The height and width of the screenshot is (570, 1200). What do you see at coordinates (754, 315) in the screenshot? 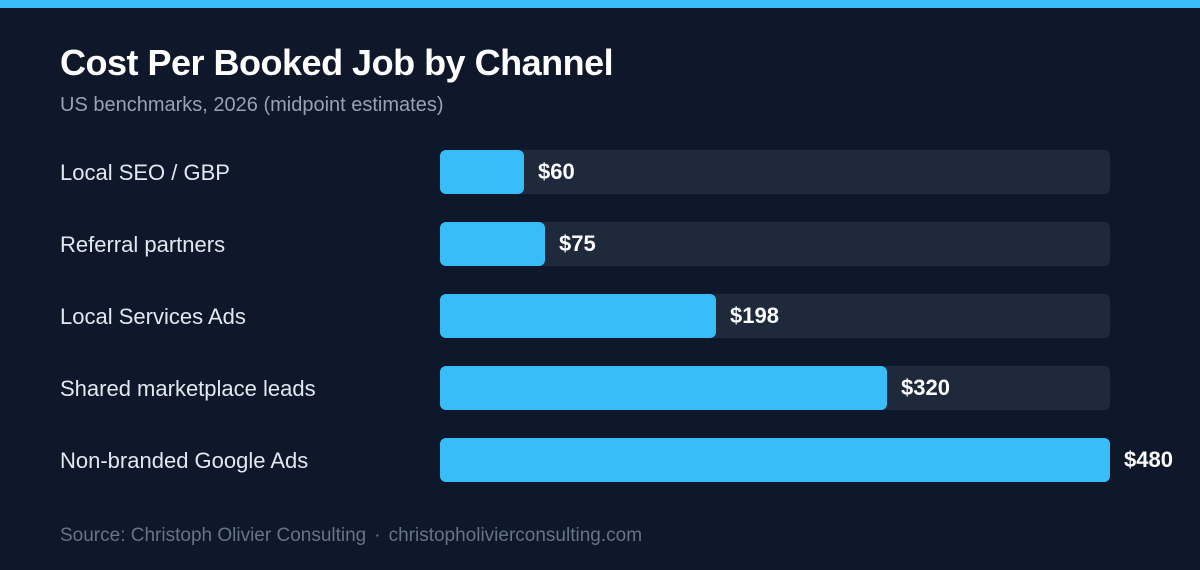
I see `value-label: $198` at bounding box center [754, 315].